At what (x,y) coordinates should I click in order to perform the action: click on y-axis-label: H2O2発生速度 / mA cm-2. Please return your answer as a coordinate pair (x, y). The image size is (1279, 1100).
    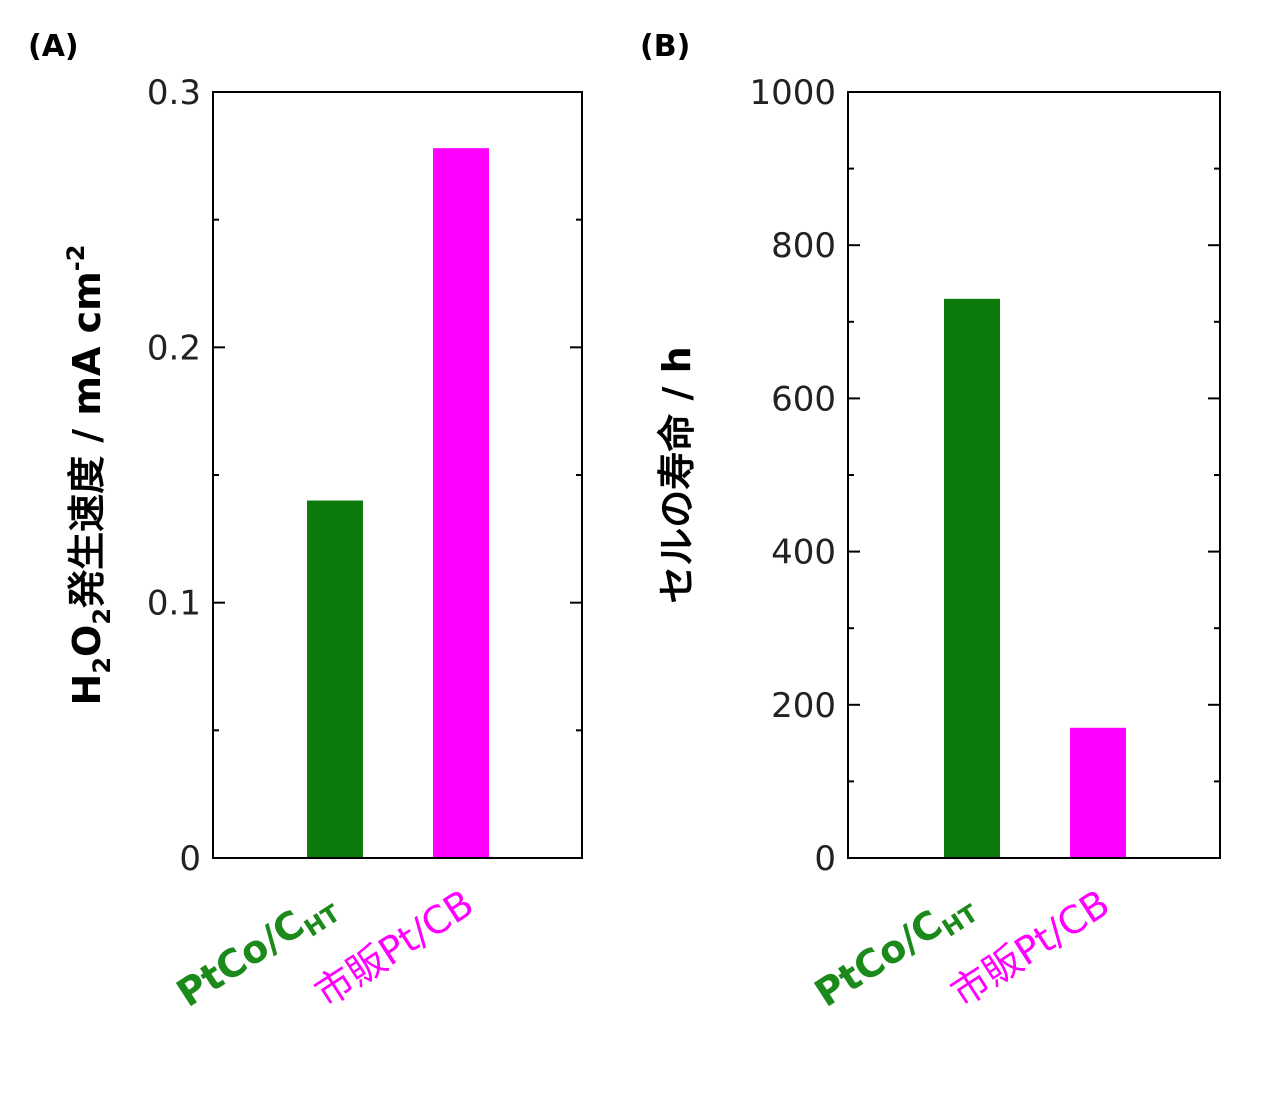
    Looking at the image, I should click on (89, 475).